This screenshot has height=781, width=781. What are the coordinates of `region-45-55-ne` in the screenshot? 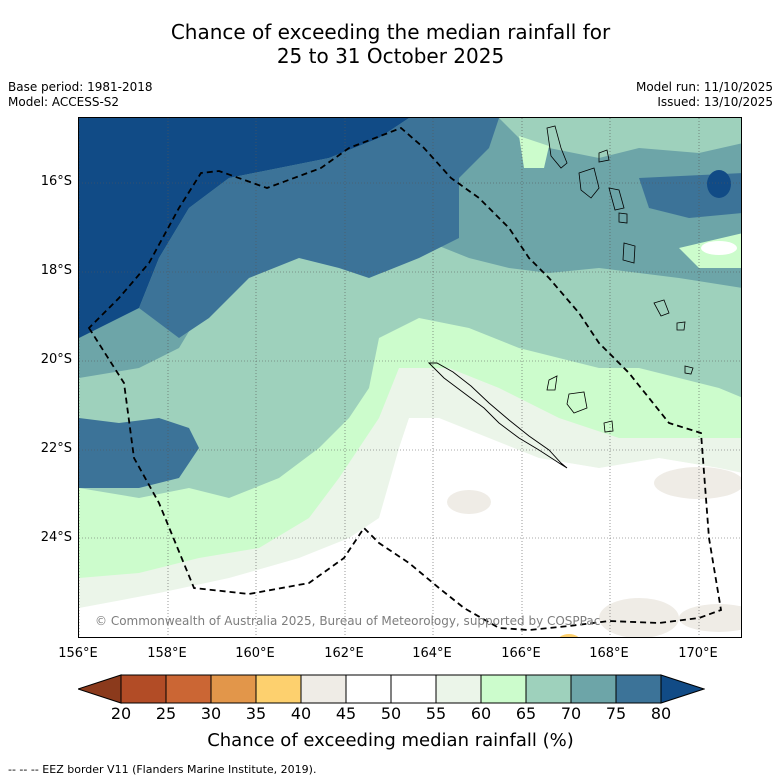 It's located at (719, 248).